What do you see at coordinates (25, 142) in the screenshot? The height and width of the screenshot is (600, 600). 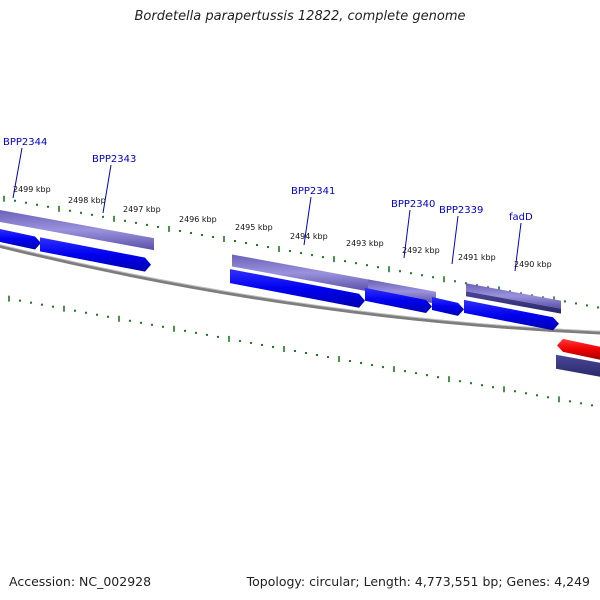 I see `gene-label: BPP2344` at bounding box center [25, 142].